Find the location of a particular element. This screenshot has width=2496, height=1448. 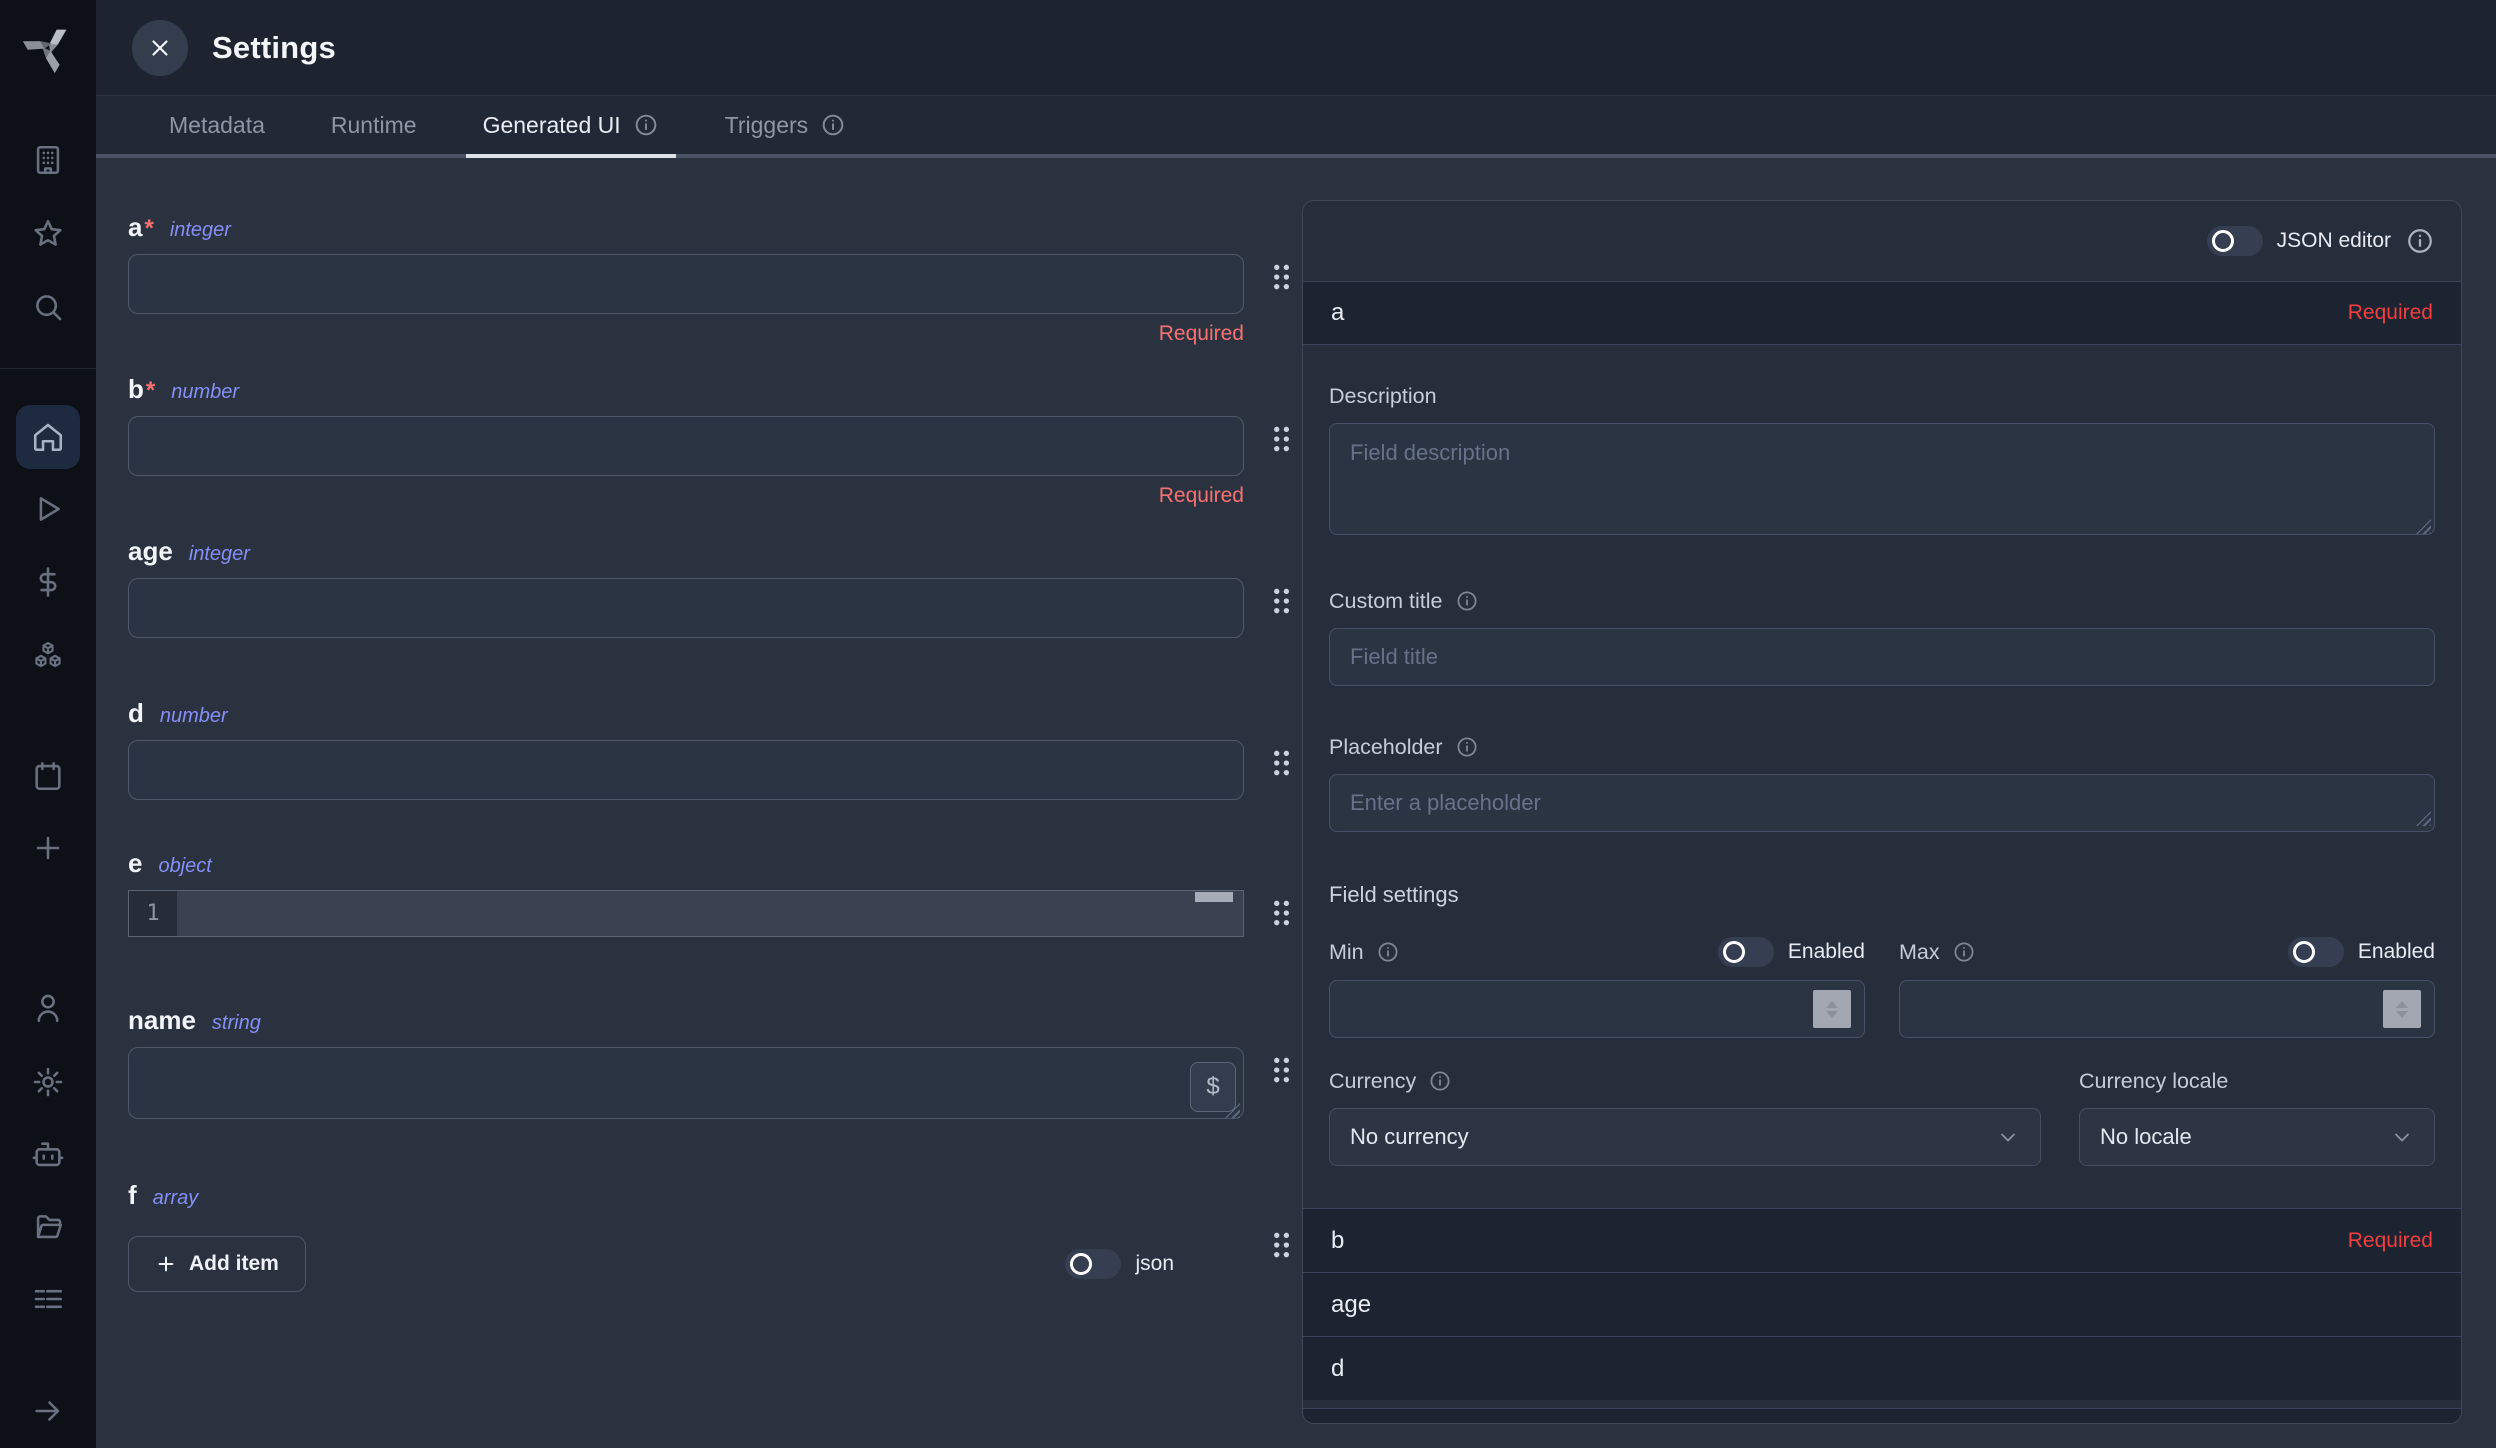

field-header: name string is located at coordinates (711, 1021).